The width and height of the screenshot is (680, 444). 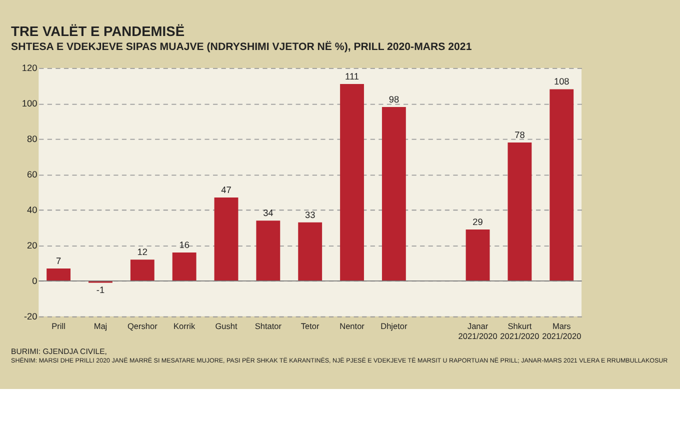 What do you see at coordinates (59, 261) in the screenshot?
I see `data-label: 7` at bounding box center [59, 261].